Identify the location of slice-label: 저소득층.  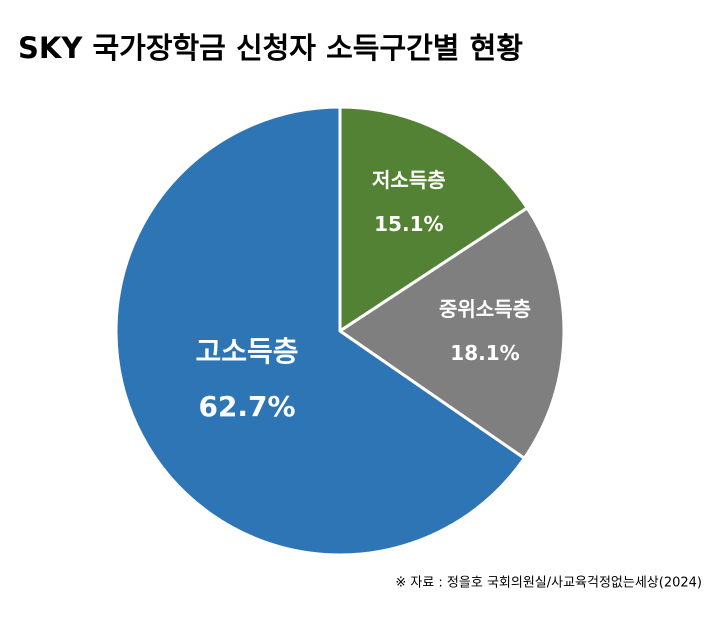
(409, 180).